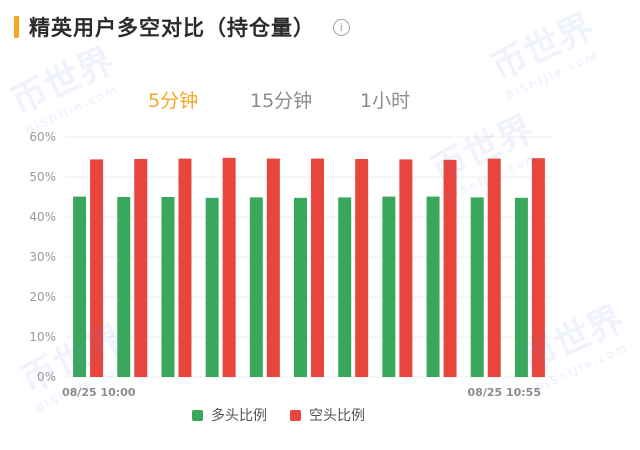 The width and height of the screenshot is (640, 450). I want to click on y-tick-label: 30%, so click(42, 257).